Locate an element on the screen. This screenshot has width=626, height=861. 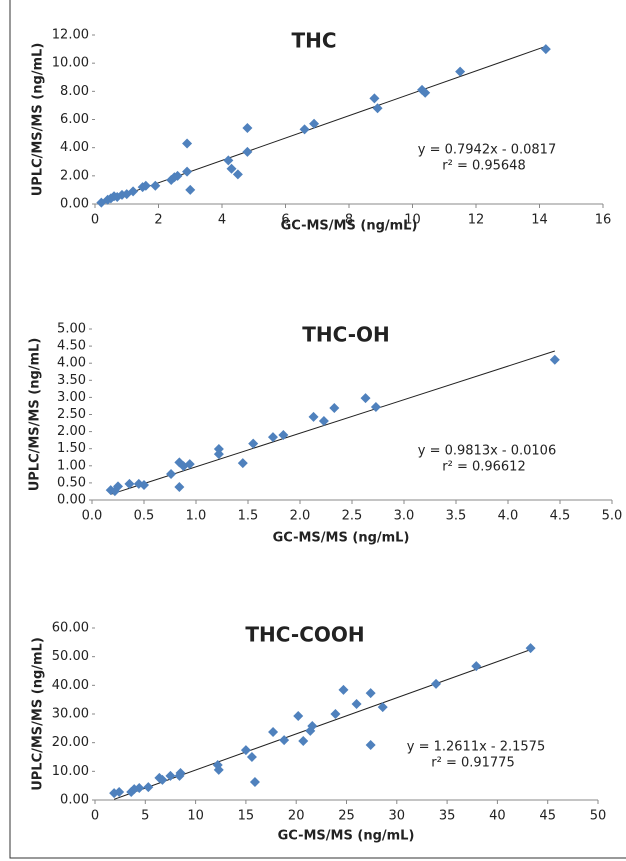
y-tick-label: 6.00 is located at coordinates (74, 119).